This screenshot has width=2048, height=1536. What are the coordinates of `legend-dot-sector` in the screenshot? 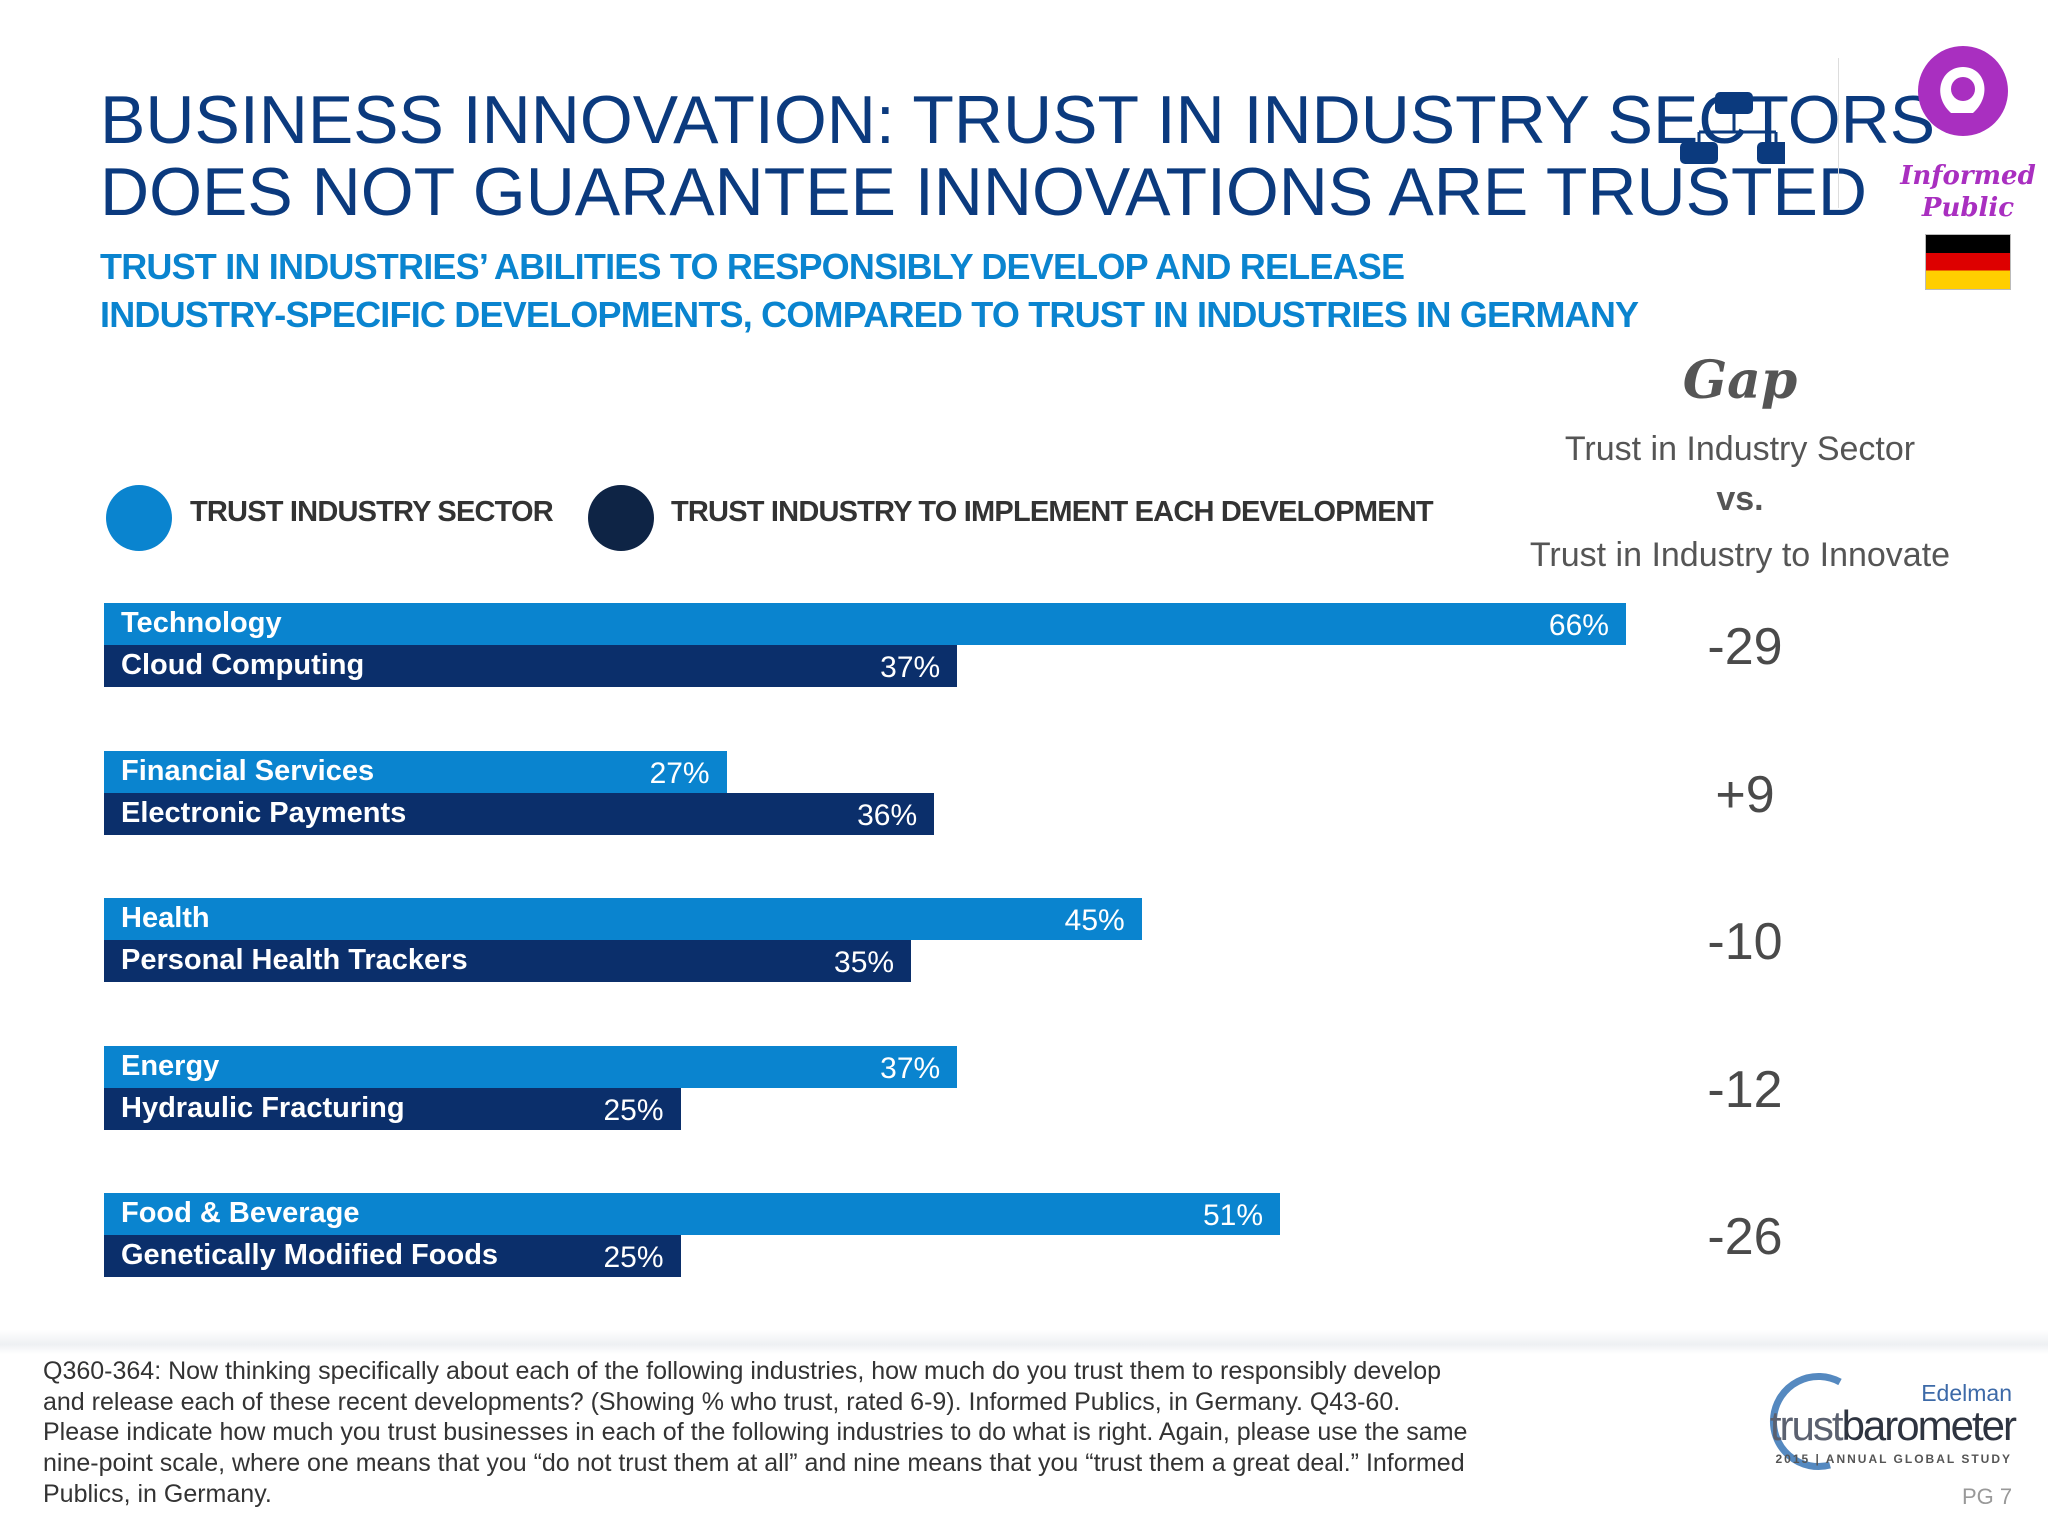 It's located at (139, 518).